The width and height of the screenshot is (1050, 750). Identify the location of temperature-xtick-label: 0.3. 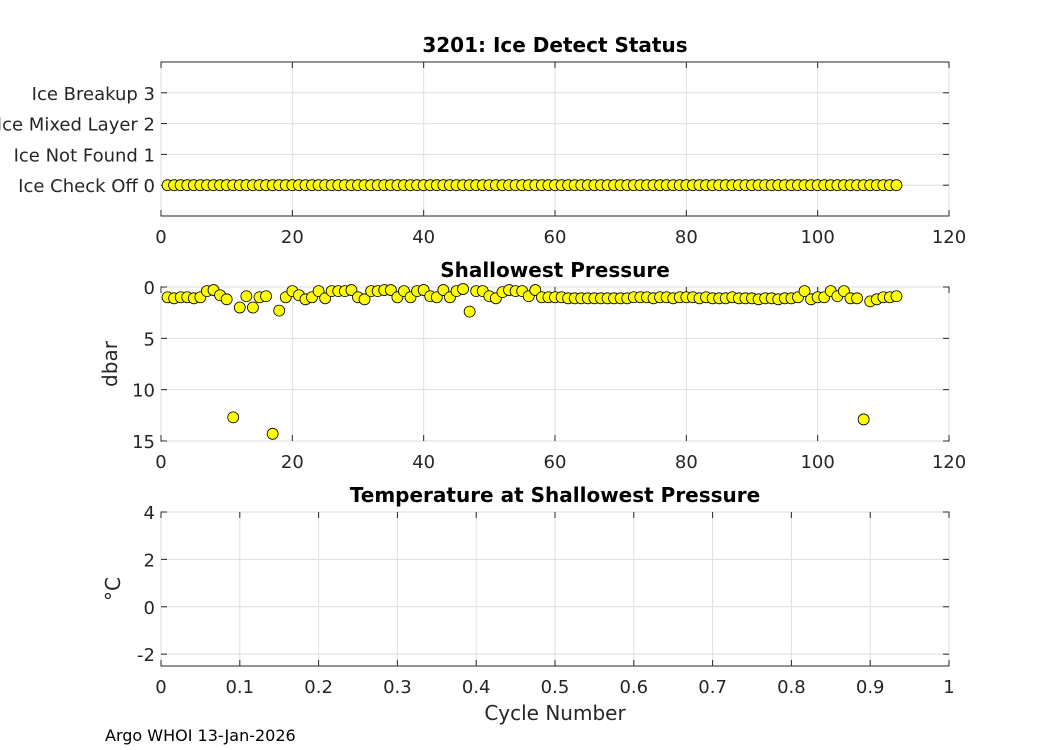
(397, 687).